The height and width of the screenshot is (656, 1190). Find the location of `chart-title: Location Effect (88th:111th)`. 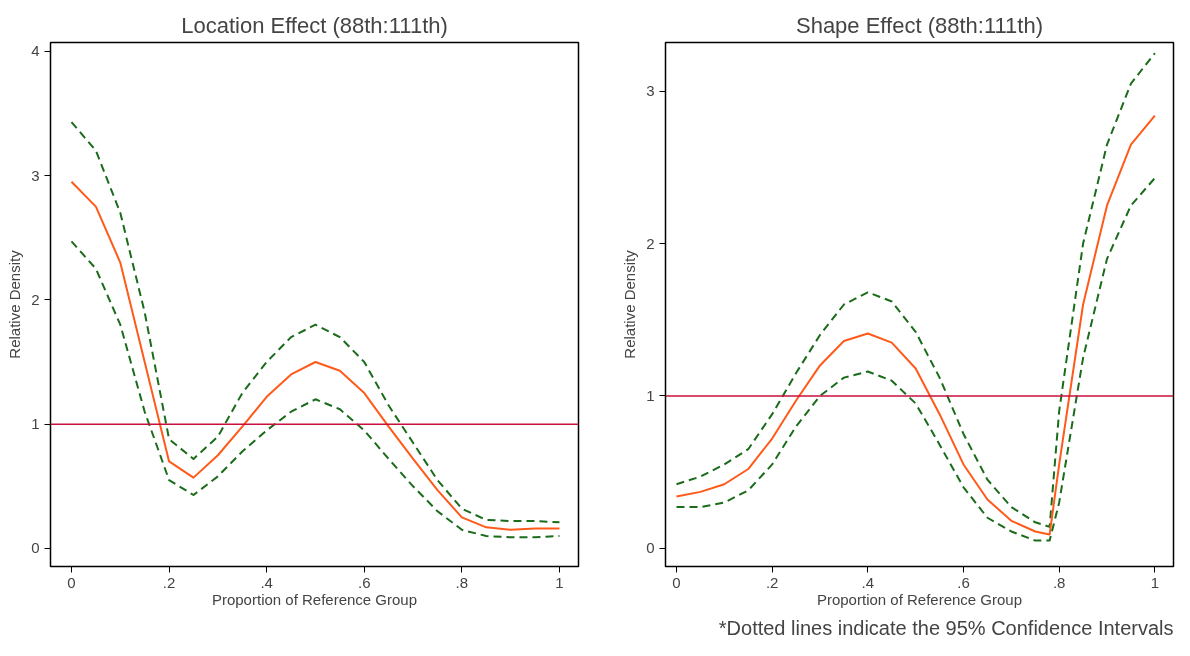

chart-title: Location Effect (88th:111th) is located at coordinates (314, 25).